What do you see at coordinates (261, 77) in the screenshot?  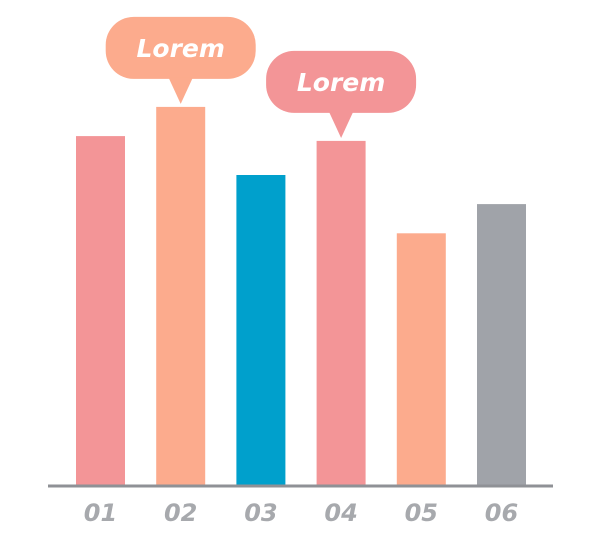 I see `callouts-group: Lorem Lorem` at bounding box center [261, 77].